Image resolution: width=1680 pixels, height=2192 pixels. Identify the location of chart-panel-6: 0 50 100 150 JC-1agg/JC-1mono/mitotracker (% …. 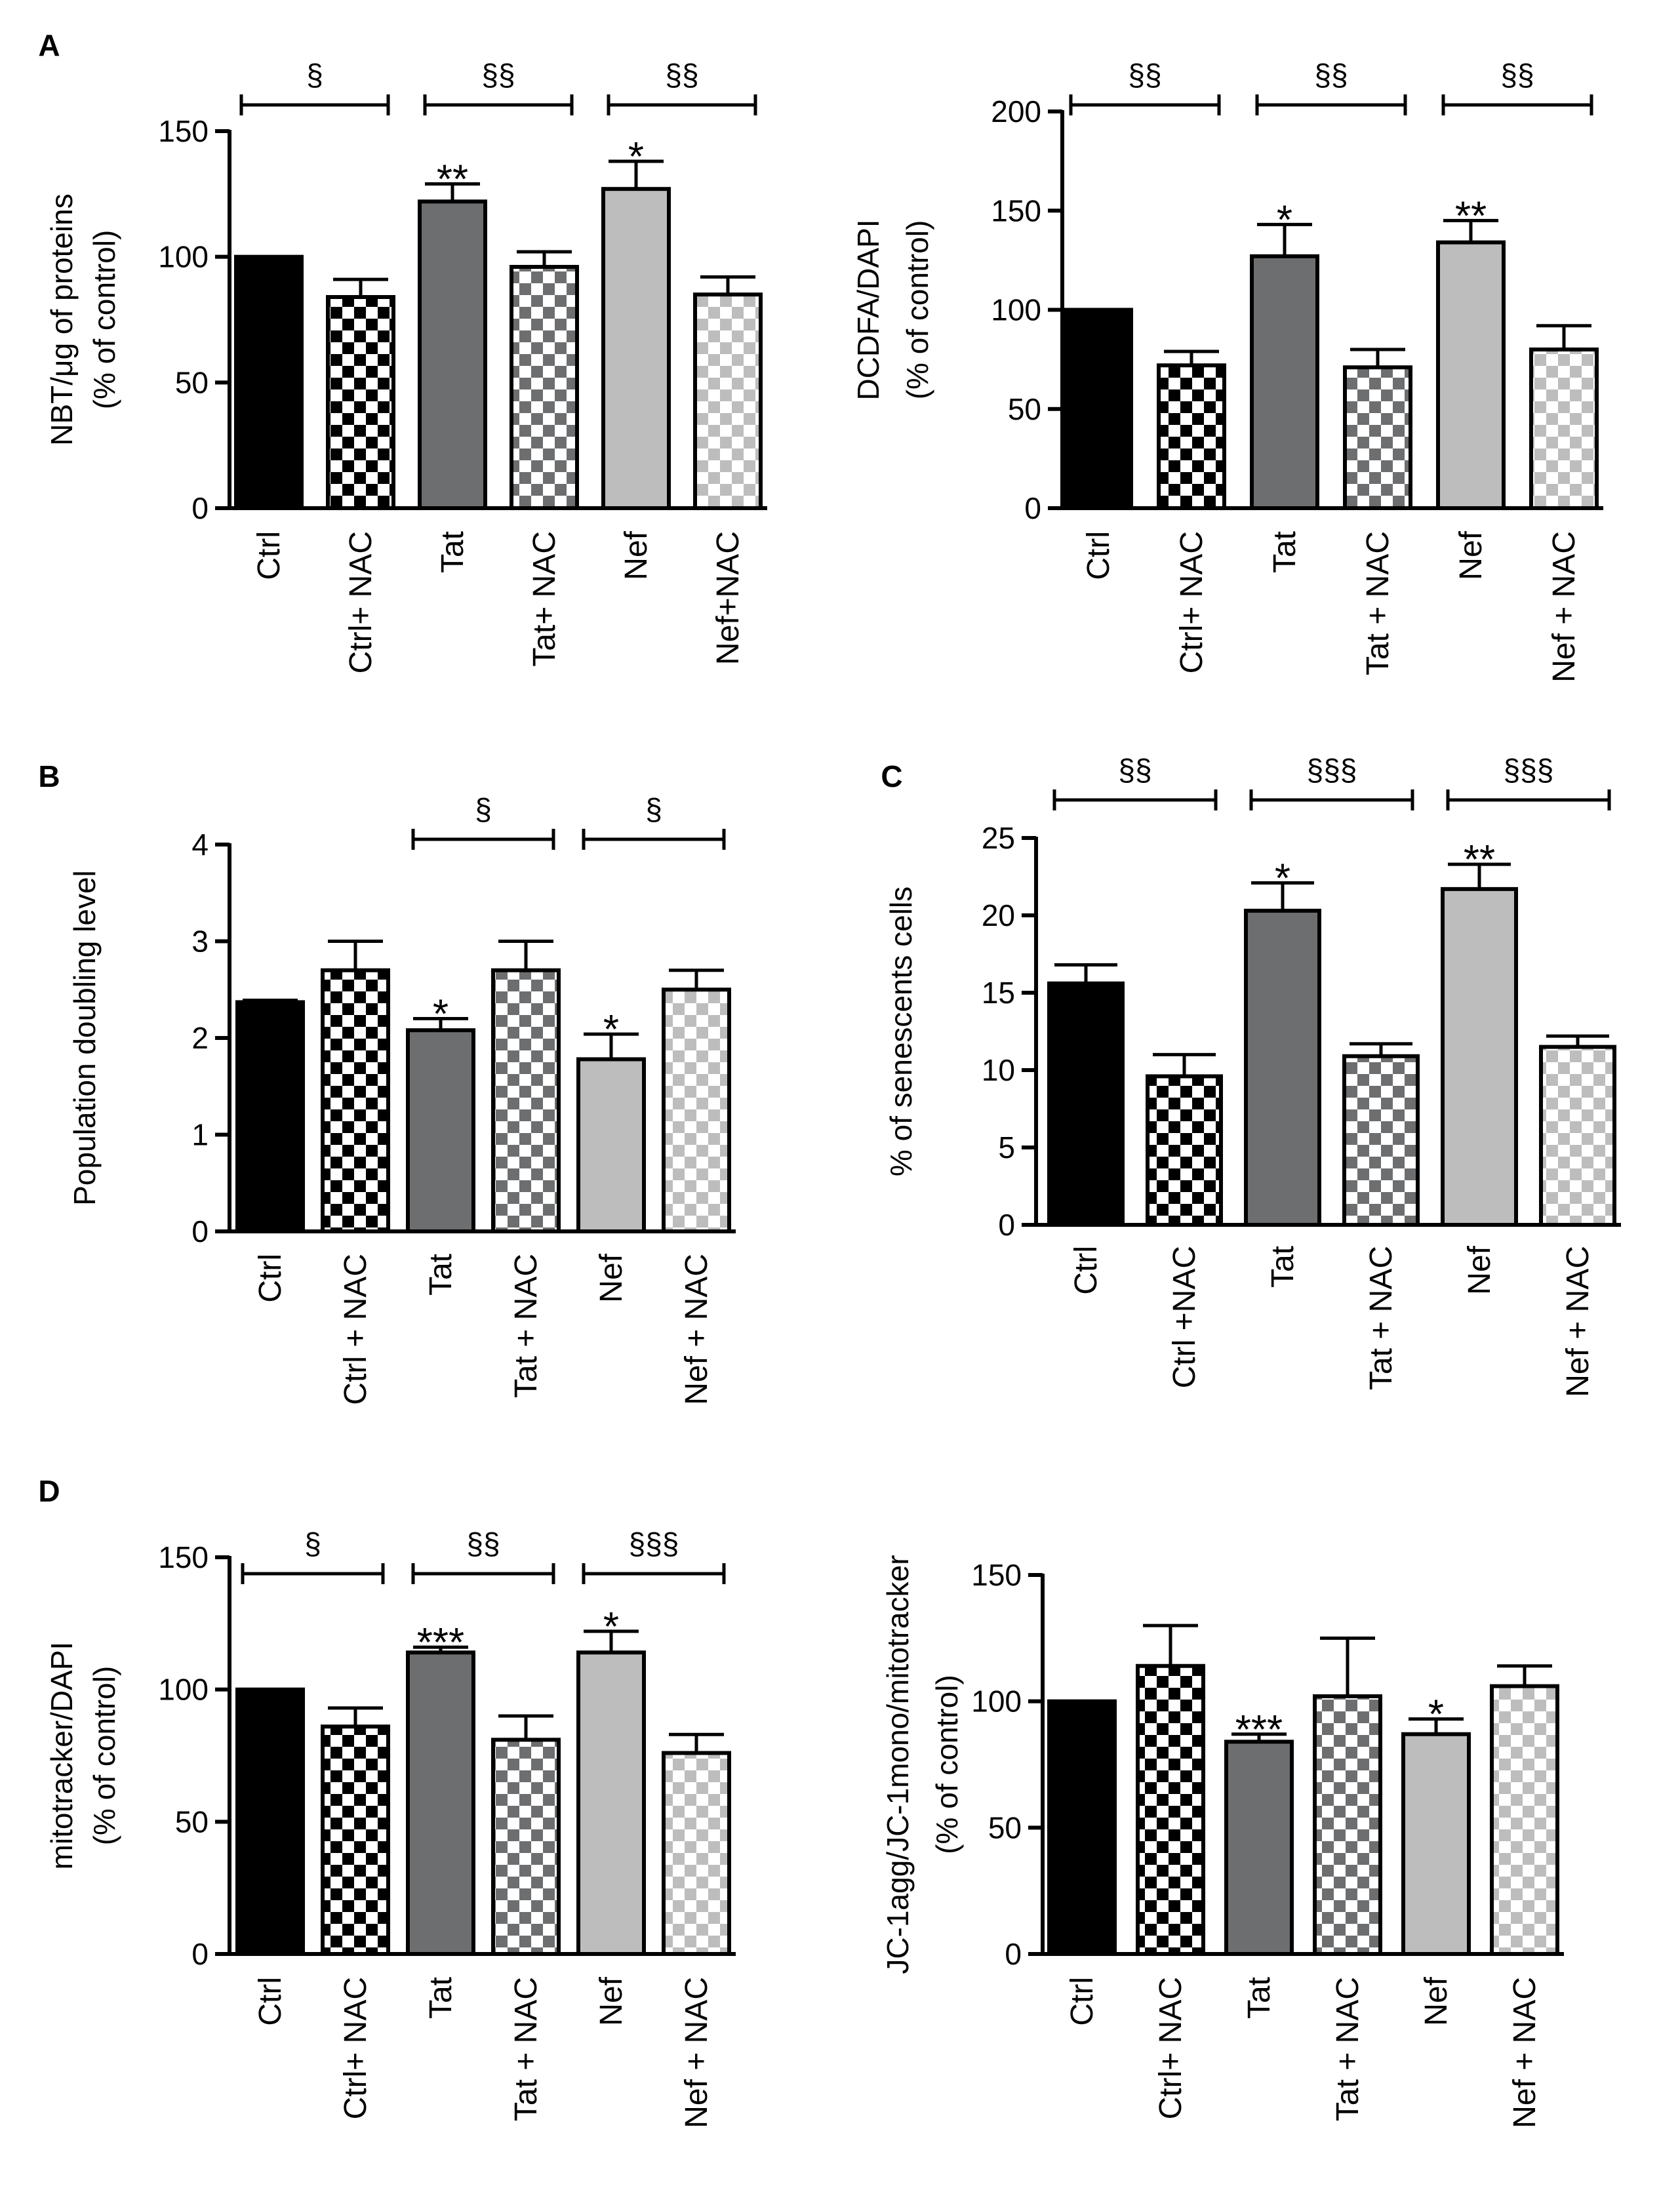
(1222, 1841).